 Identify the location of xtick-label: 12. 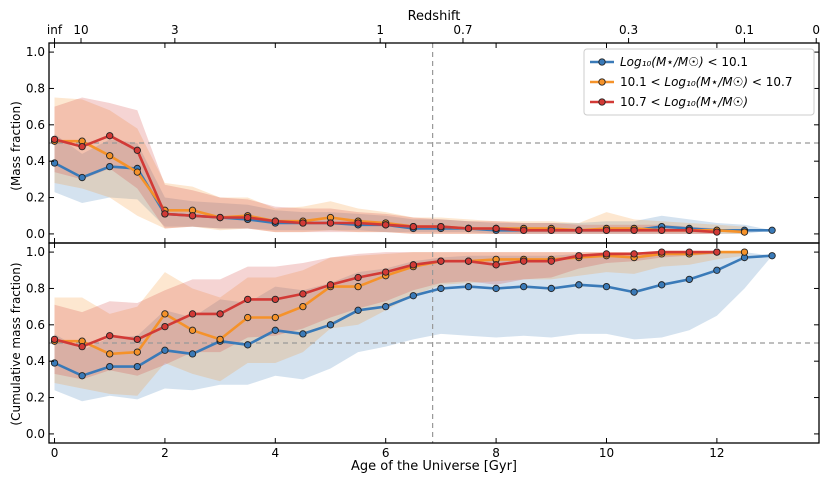
(716, 453).